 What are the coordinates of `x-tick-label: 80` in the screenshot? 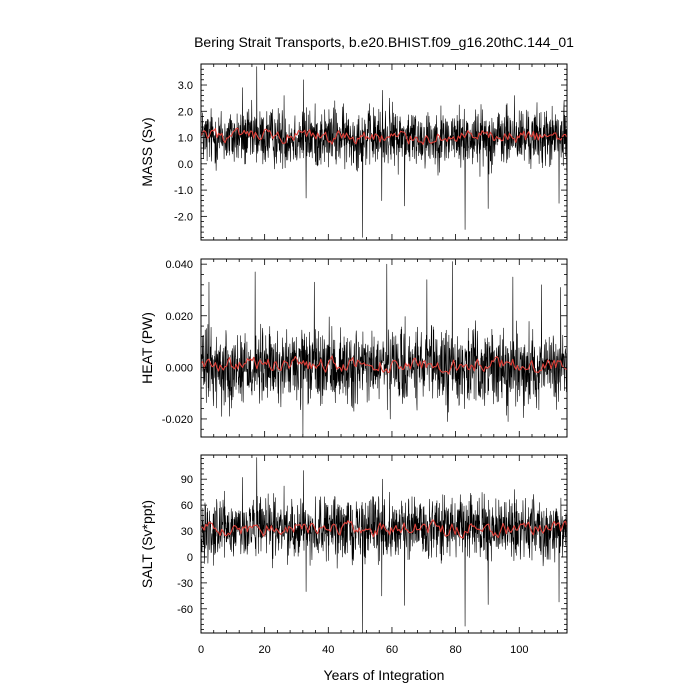 It's located at (455, 650).